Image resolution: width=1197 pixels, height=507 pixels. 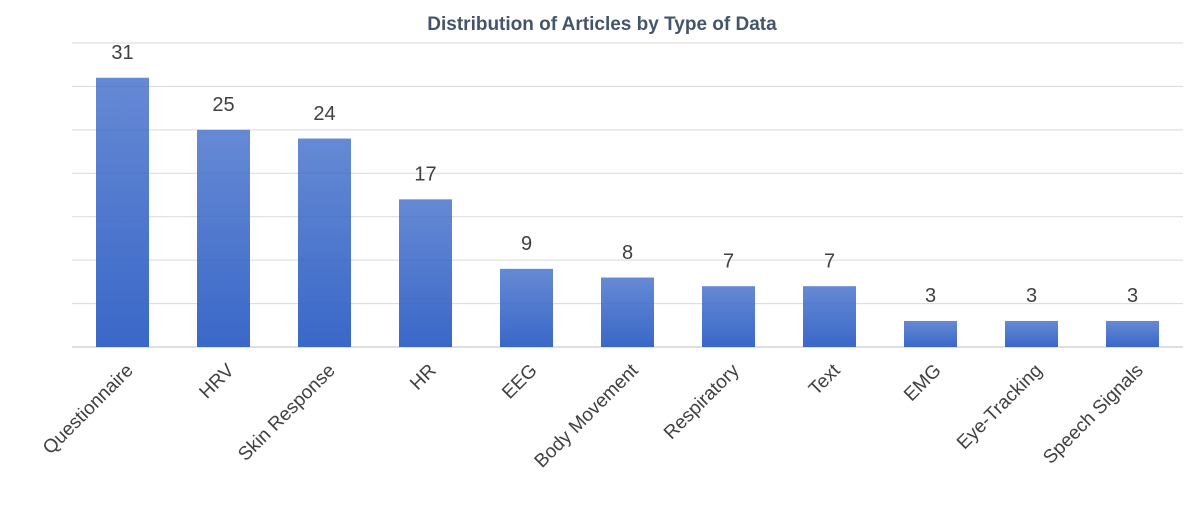 I want to click on x-tick-label: EMG, so click(x=922, y=382).